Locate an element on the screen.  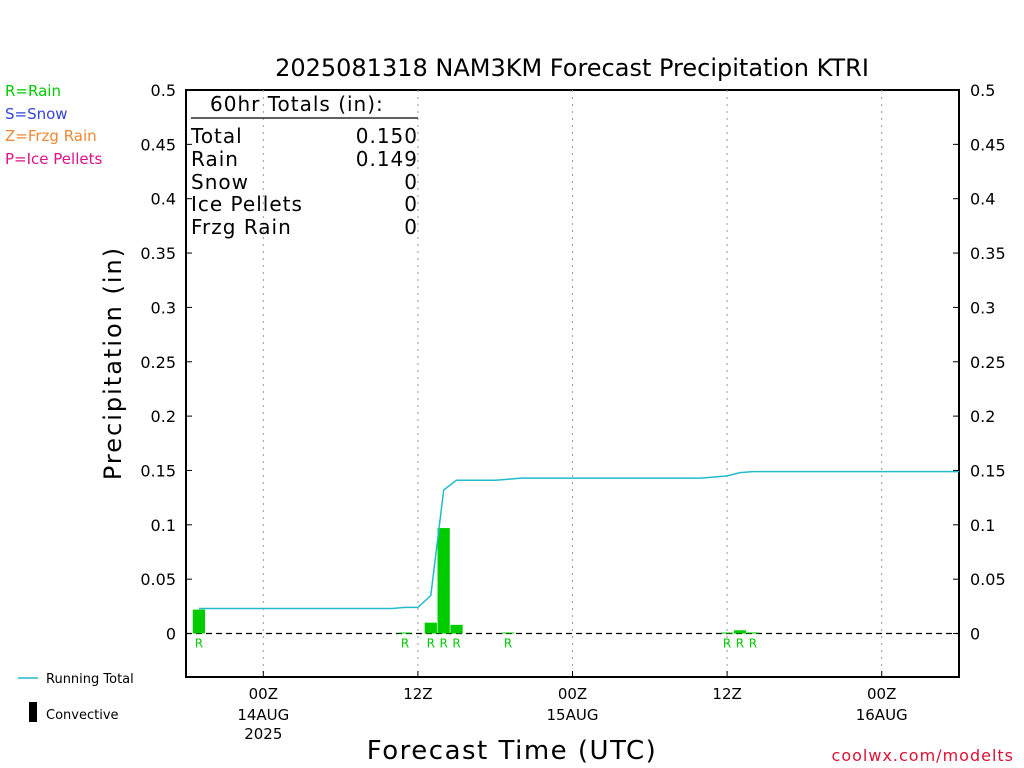
y-tick-label-left: 0.5 is located at coordinates (163, 90).